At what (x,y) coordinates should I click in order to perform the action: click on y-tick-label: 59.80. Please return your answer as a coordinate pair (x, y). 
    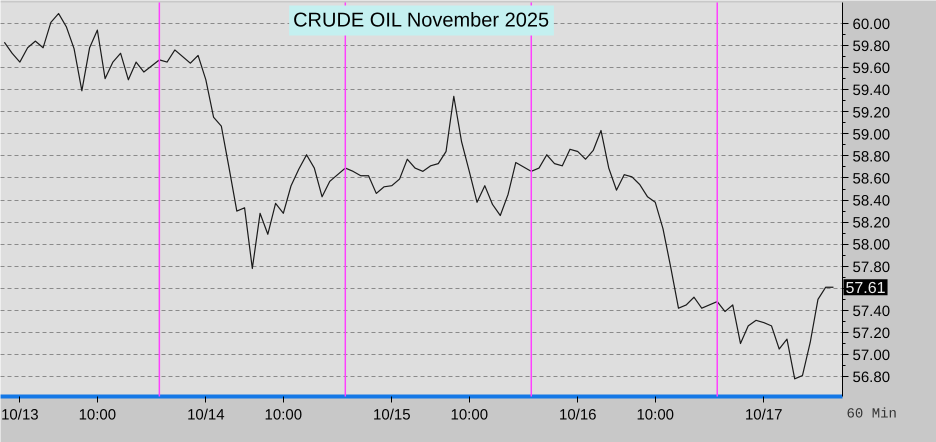
    Looking at the image, I should click on (871, 47).